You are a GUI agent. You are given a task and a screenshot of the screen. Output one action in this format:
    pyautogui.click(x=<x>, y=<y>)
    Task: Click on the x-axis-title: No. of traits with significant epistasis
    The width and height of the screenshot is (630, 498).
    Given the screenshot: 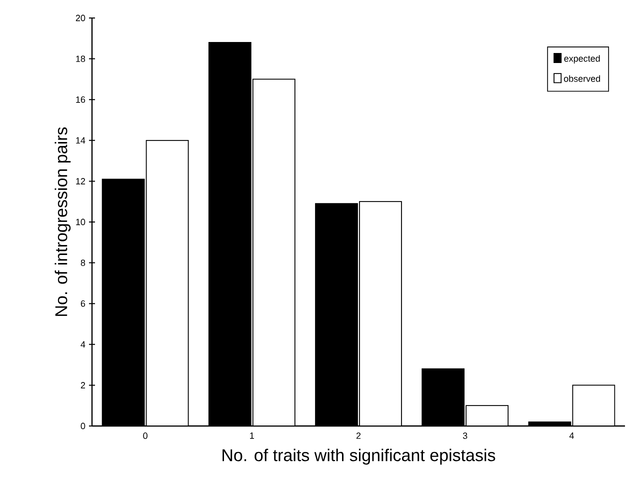 What is the action you would take?
    pyautogui.click(x=359, y=456)
    